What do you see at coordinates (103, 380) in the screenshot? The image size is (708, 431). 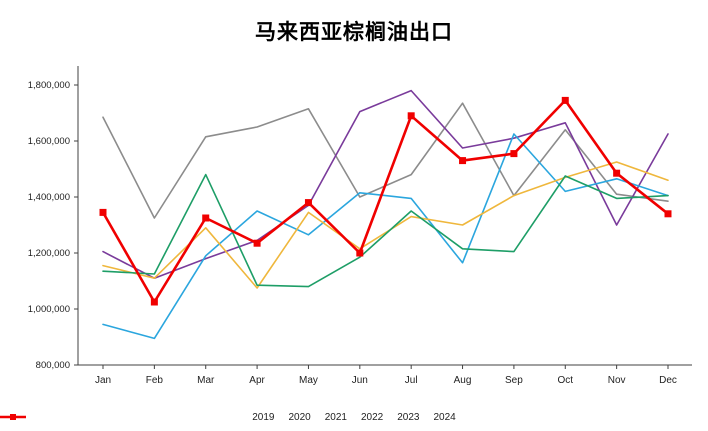 I see `x-tick-label: Jan` at bounding box center [103, 380].